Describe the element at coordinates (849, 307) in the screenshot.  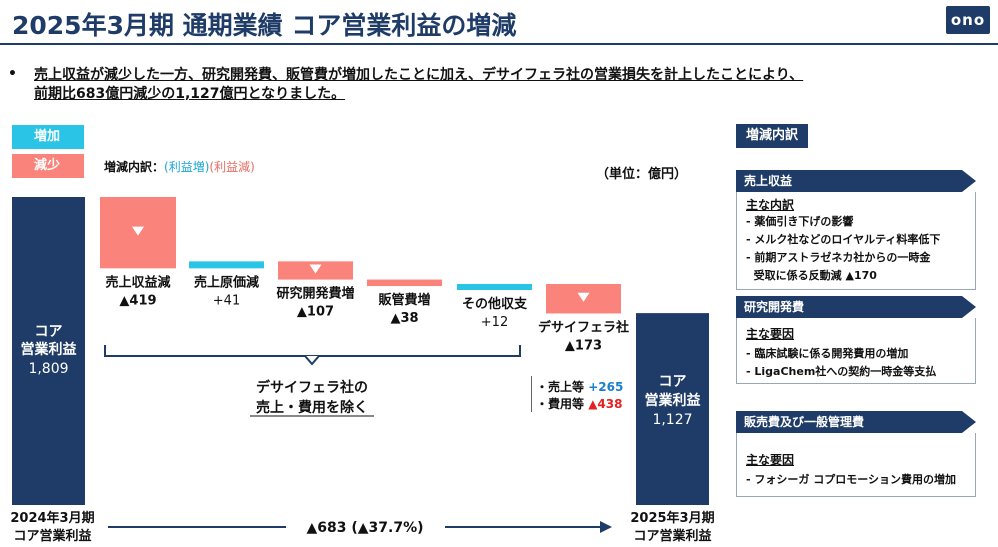
I see `section-bar-rnd: 研究開発費` at that location.